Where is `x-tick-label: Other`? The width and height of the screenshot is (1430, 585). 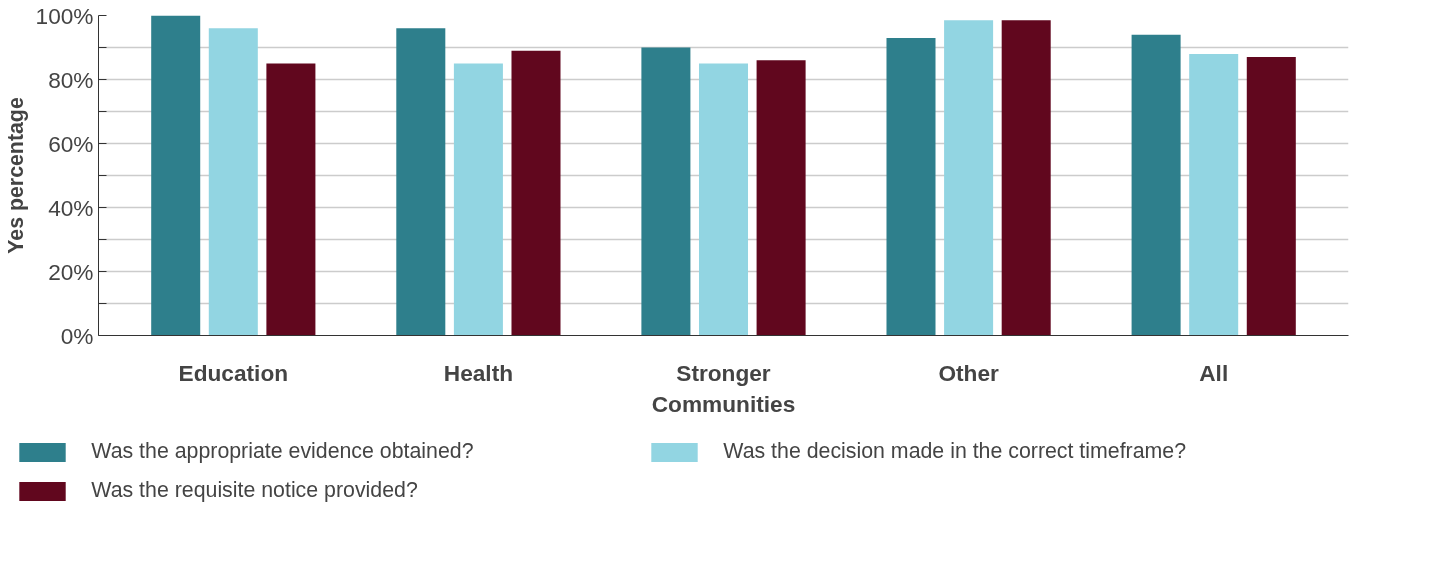 x-tick-label: Other is located at coordinates (968, 372).